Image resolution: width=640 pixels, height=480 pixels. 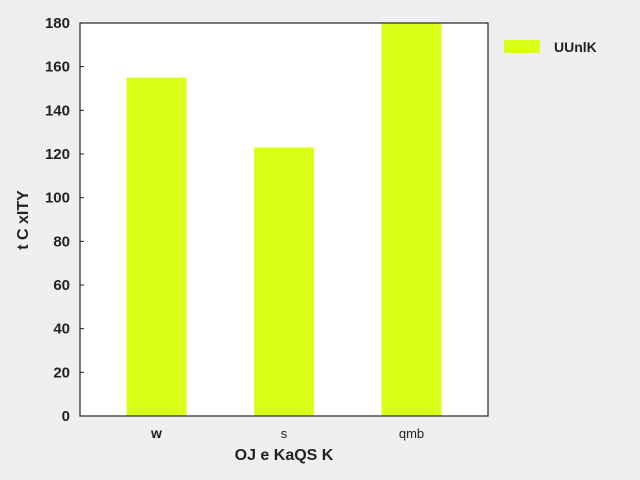 I want to click on bar-w, so click(x=156, y=246).